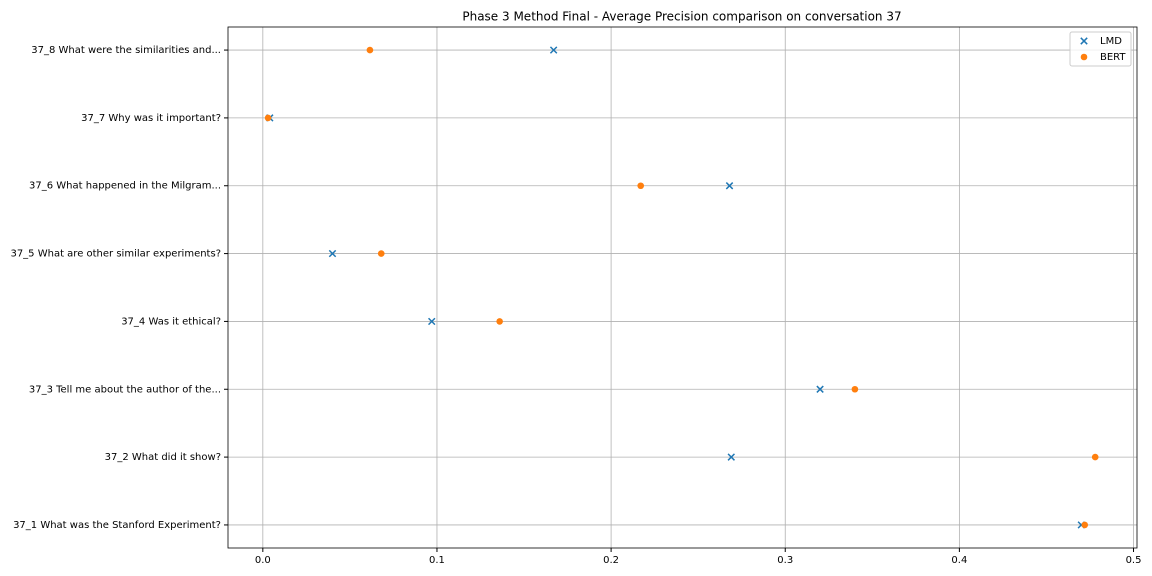 The image size is (1152, 576). I want to click on x-tick-label: 0.0, so click(263, 560).